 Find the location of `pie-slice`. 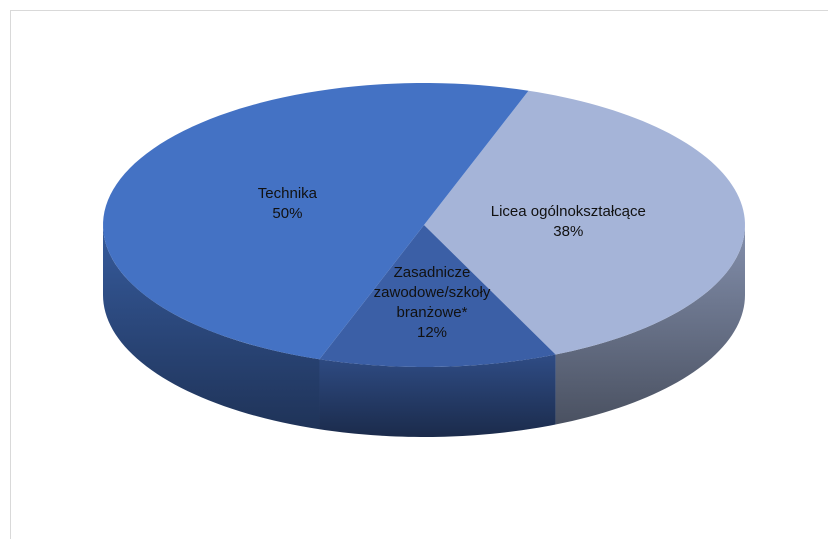

pie-slice is located at coordinates (437, 296).